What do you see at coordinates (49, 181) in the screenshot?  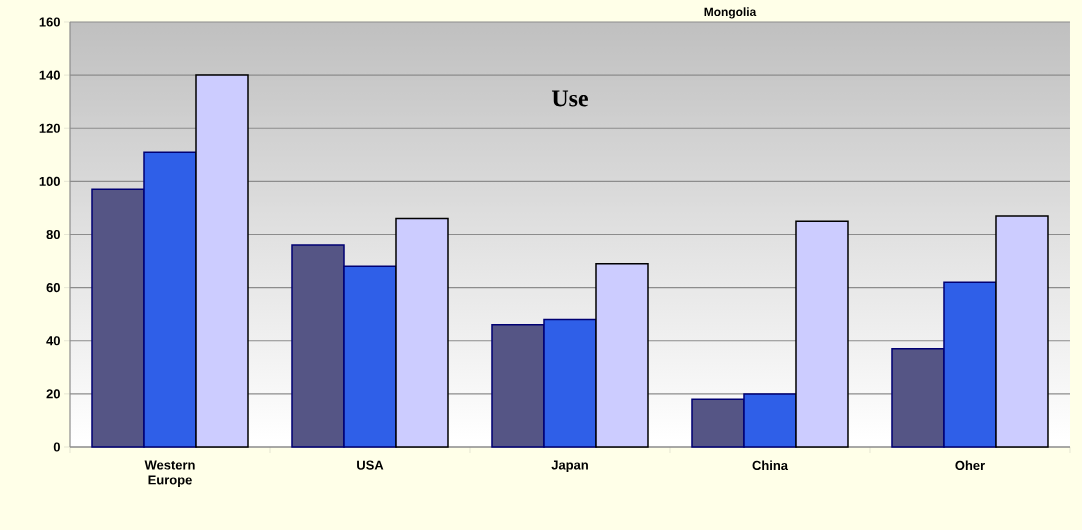 I see `y-tick-label: 100` at bounding box center [49, 181].